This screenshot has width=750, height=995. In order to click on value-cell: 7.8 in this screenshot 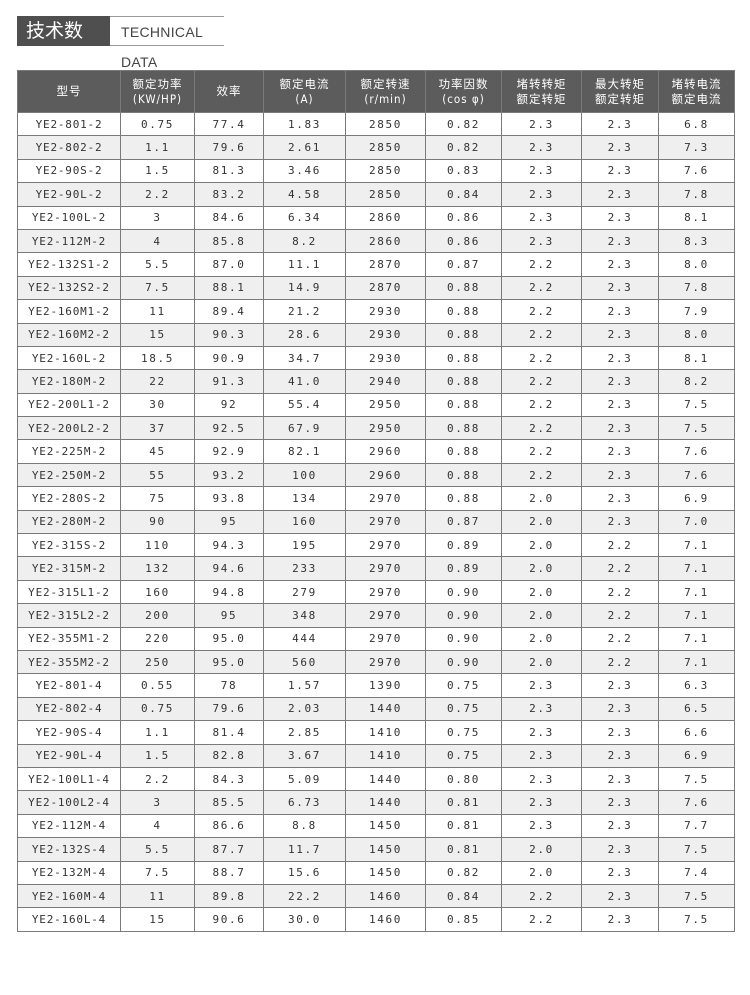, I will do `click(696, 288)`.